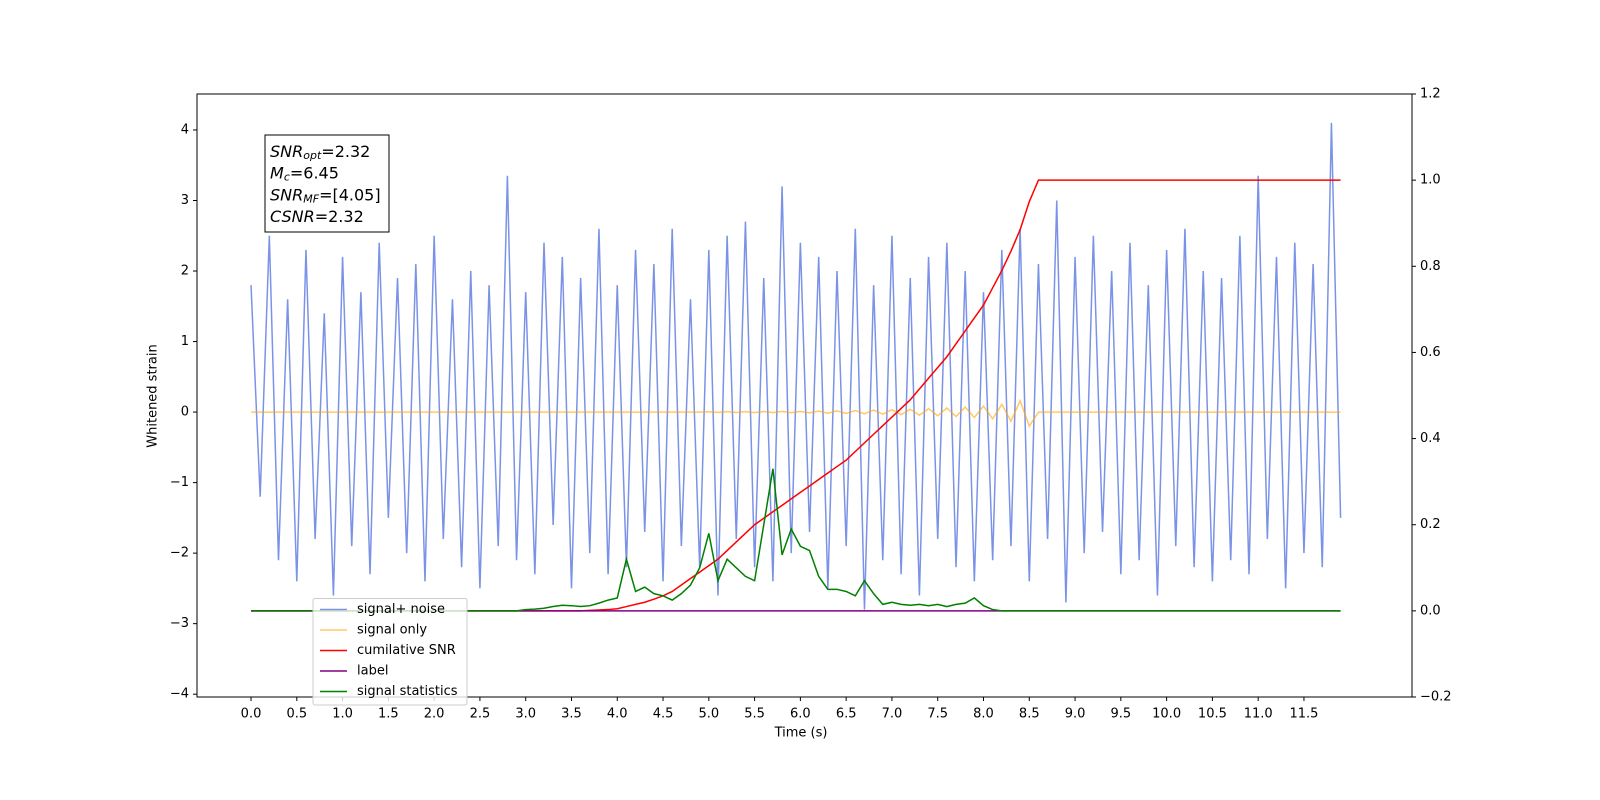 This screenshot has height=800, width=1600. What do you see at coordinates (185, 271) in the screenshot?
I see `y-tick-label: 2` at bounding box center [185, 271].